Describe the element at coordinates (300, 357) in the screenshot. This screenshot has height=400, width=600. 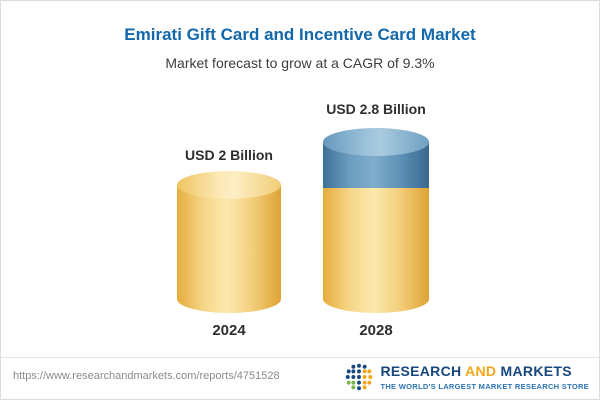
I see `footer-divider` at that location.